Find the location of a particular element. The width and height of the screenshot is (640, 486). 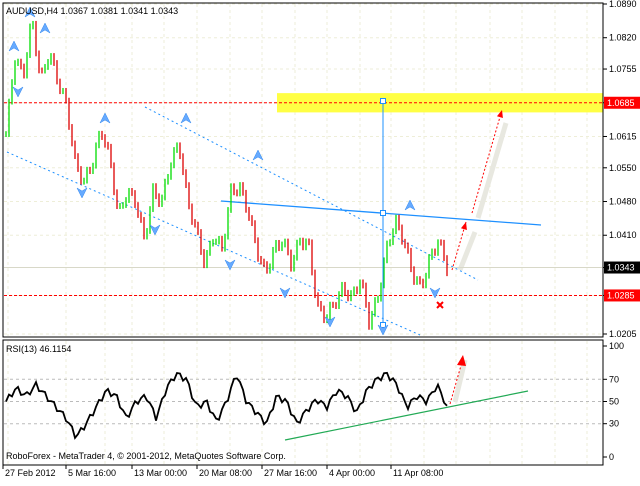

price-level-label: 1.0285 is located at coordinates (621, 295).